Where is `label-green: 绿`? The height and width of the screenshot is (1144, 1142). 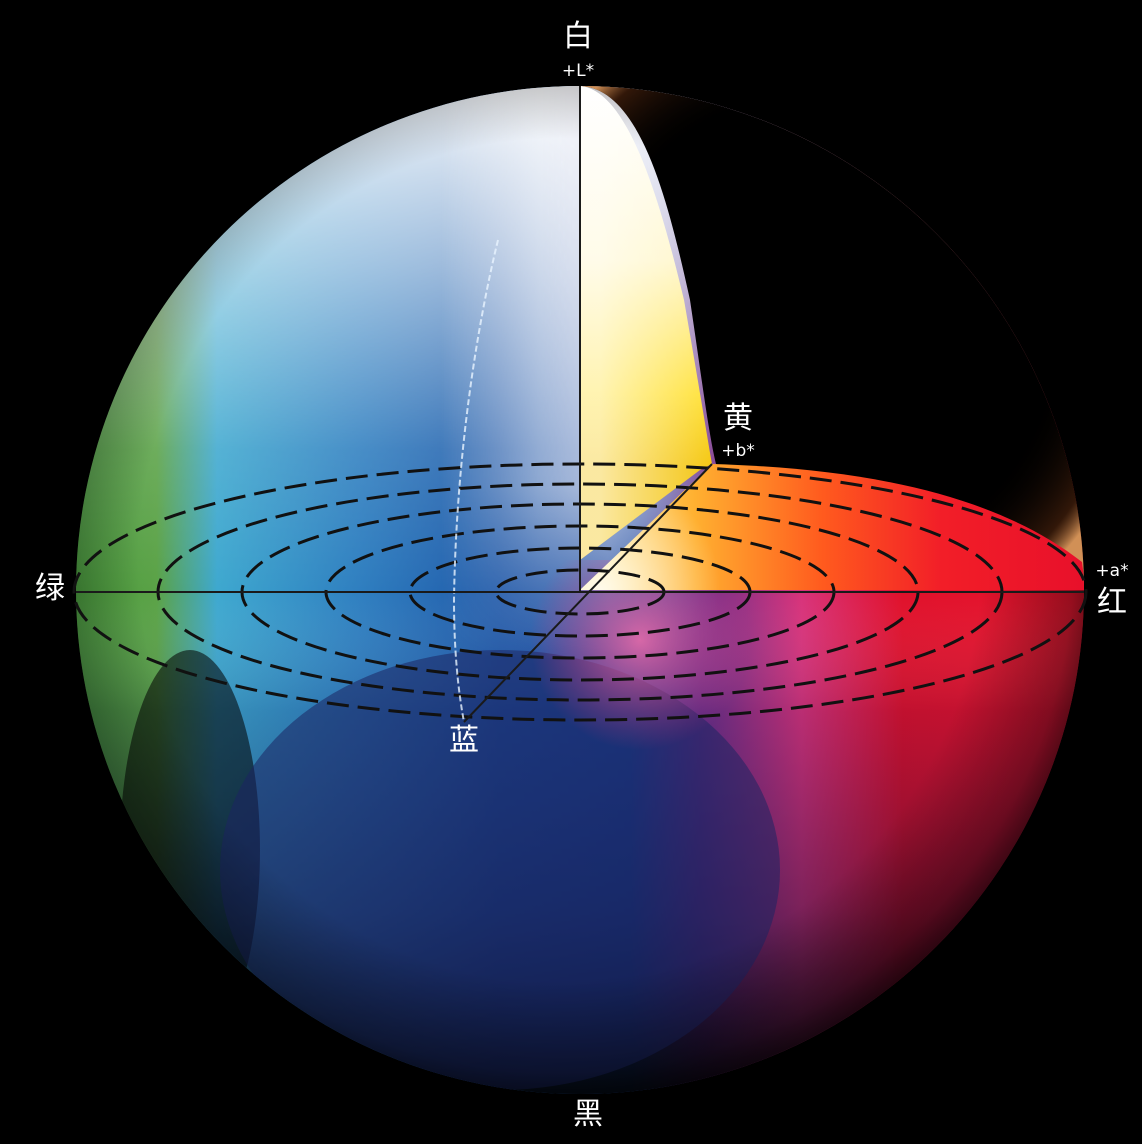
label-green: 绿 is located at coordinates (50, 588).